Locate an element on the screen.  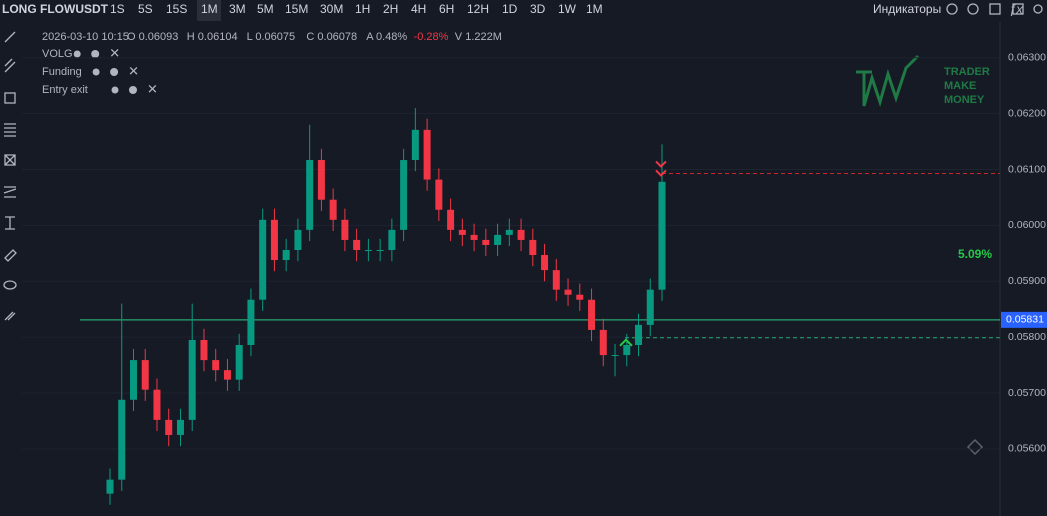
interval-button: 3D is located at coordinates (538, 9).